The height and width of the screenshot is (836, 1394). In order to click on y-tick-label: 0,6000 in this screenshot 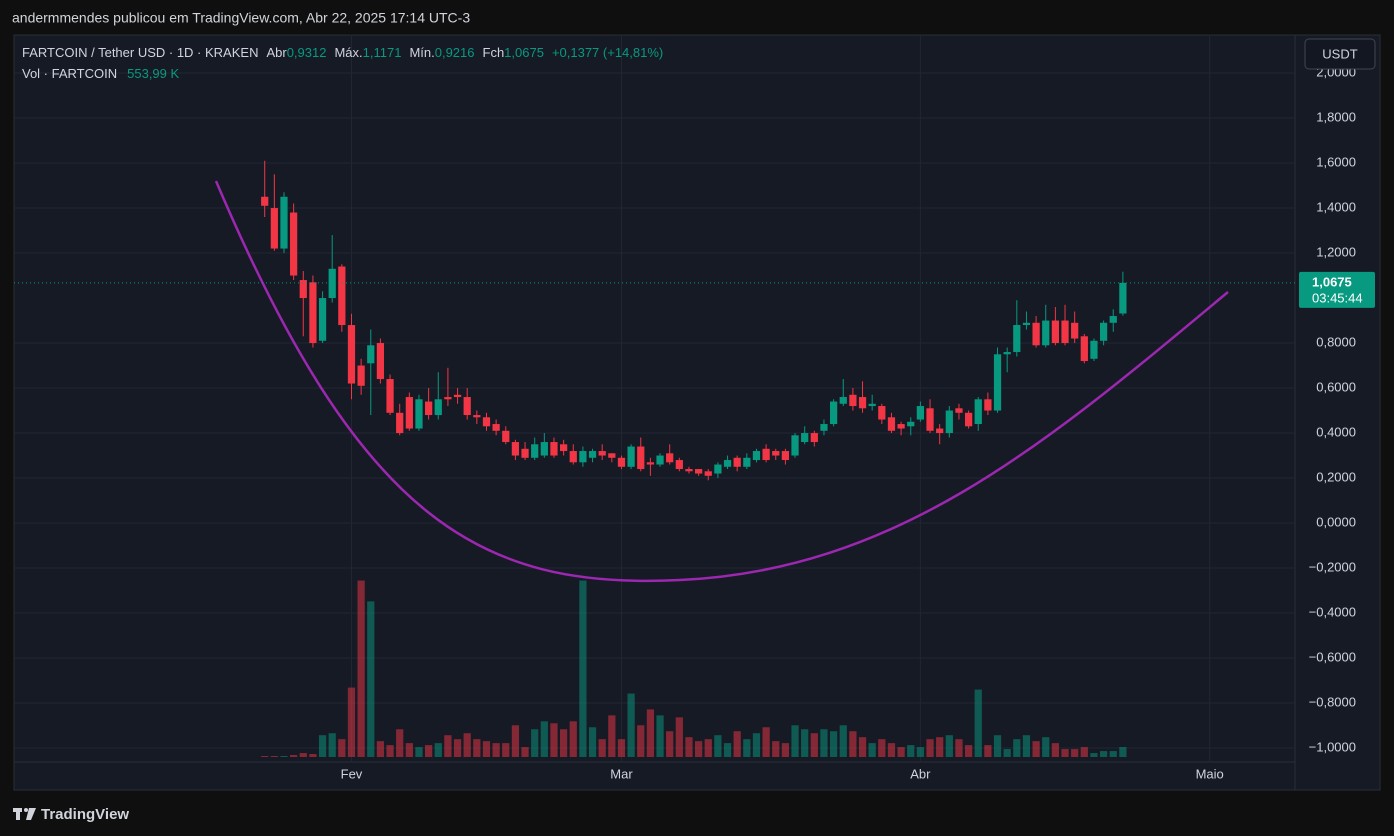, I will do `click(1336, 386)`.